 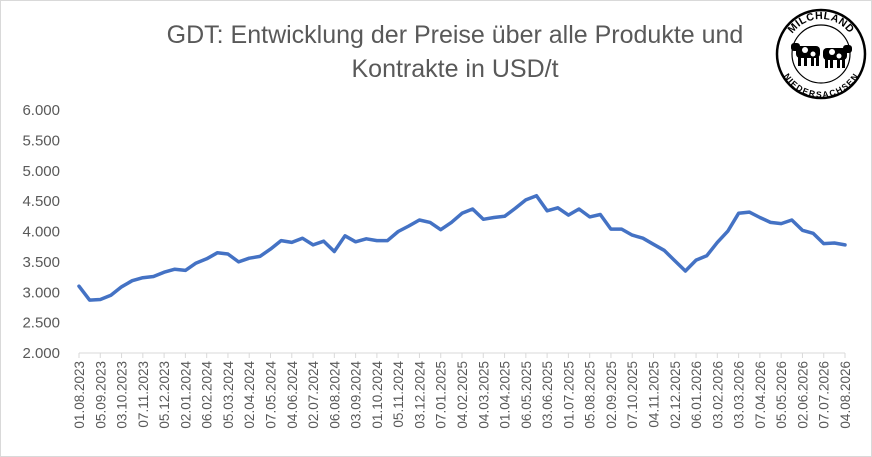 I want to click on y-tick-label: 4.000, so click(x=41, y=232).